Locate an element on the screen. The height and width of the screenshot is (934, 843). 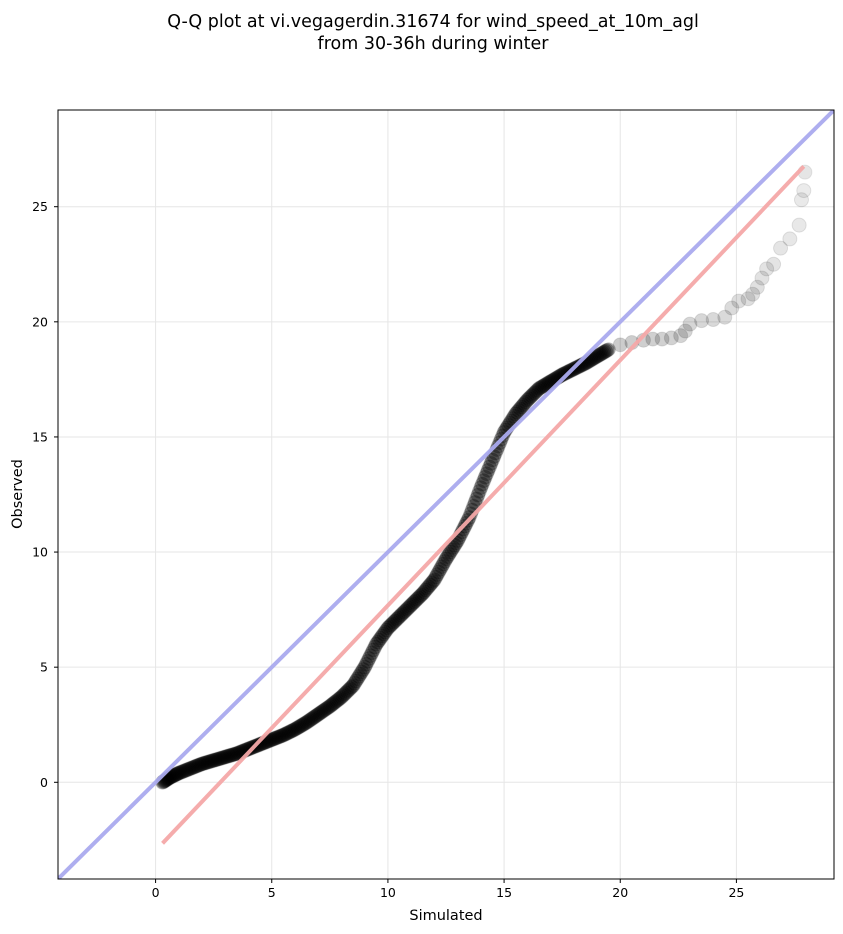
y-axis-label: Observed is located at coordinates (18, 494).